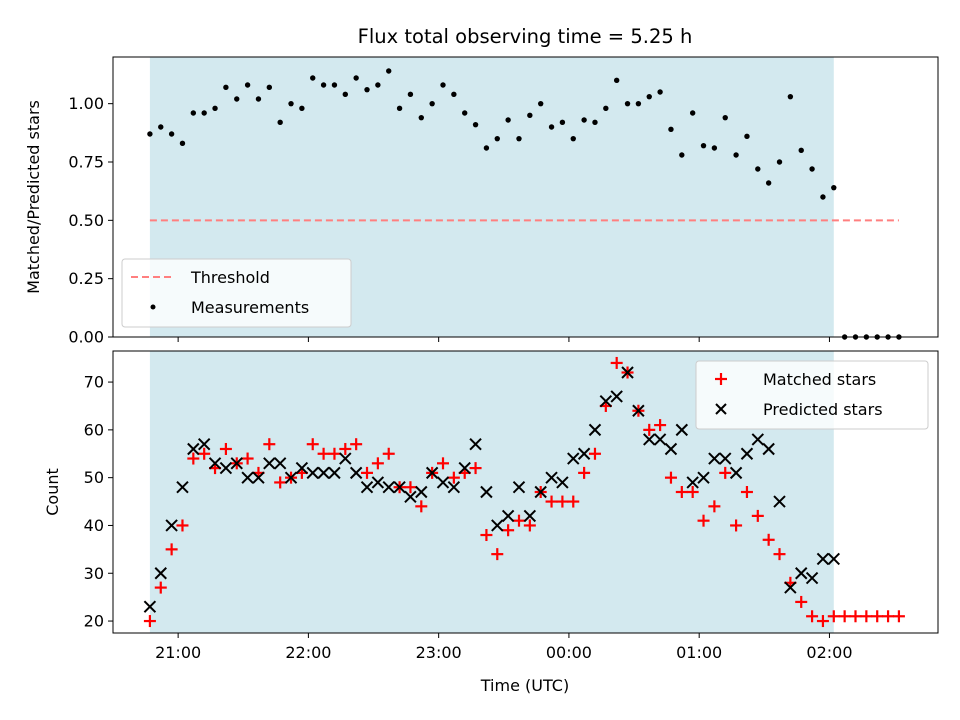 Image resolution: width=960 pixels, height=720 pixels. I want to click on top-y-tick-label: 0.75, so click(86, 162).